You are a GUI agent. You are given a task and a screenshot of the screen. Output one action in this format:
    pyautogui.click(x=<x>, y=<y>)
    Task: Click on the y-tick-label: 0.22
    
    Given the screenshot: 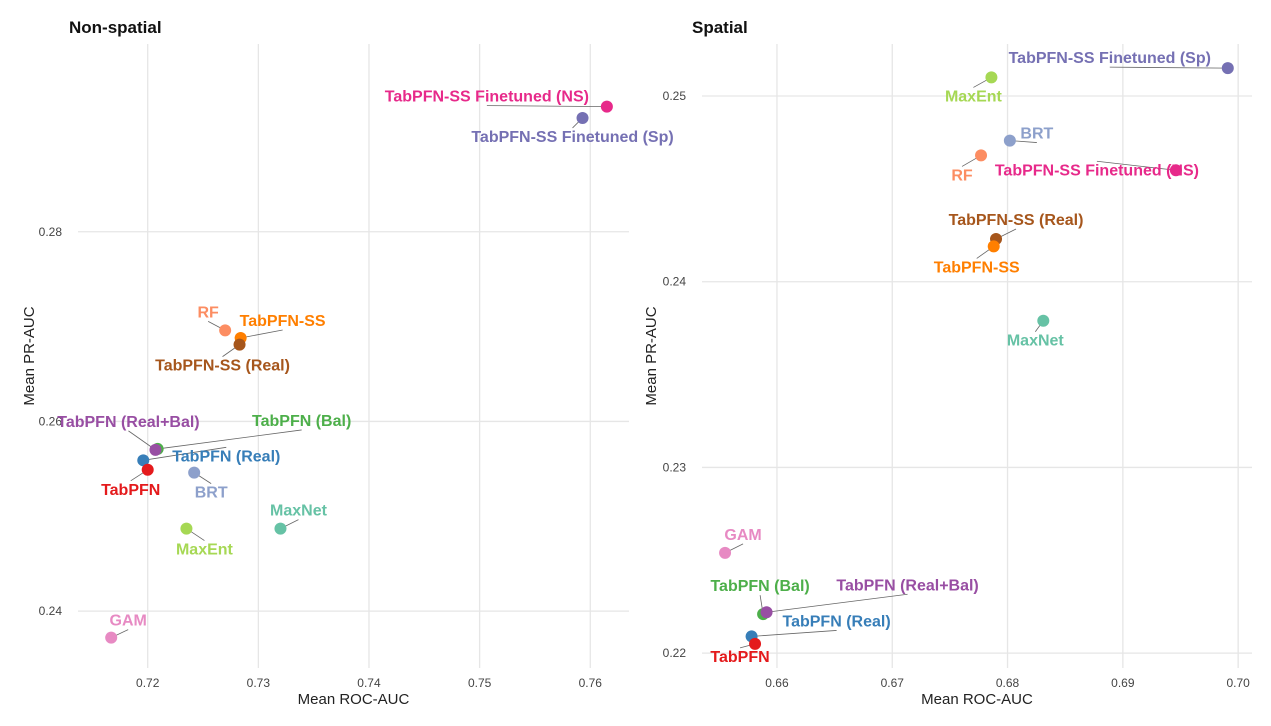 What is the action you would take?
    pyautogui.click(x=675, y=653)
    